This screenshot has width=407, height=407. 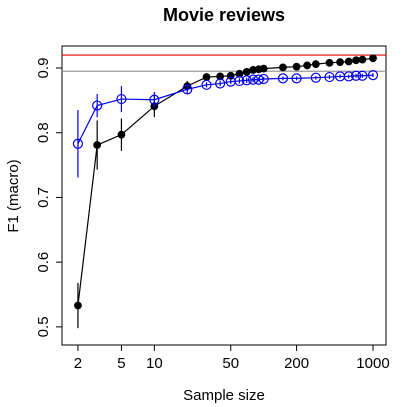 What do you see at coordinates (224, 15) in the screenshot?
I see `chart-title: Movie reviews` at bounding box center [224, 15].